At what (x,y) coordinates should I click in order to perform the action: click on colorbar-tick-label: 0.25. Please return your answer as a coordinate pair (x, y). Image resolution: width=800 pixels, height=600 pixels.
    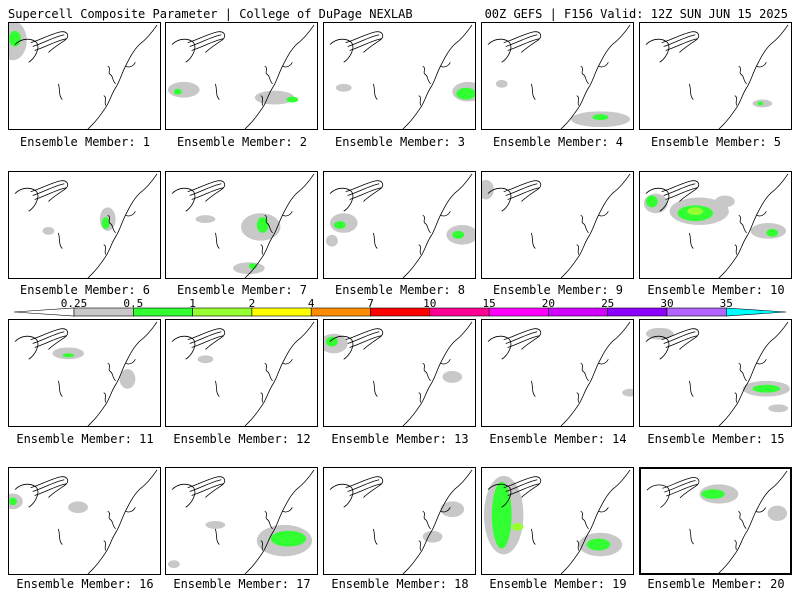
    Looking at the image, I should click on (74, 303).